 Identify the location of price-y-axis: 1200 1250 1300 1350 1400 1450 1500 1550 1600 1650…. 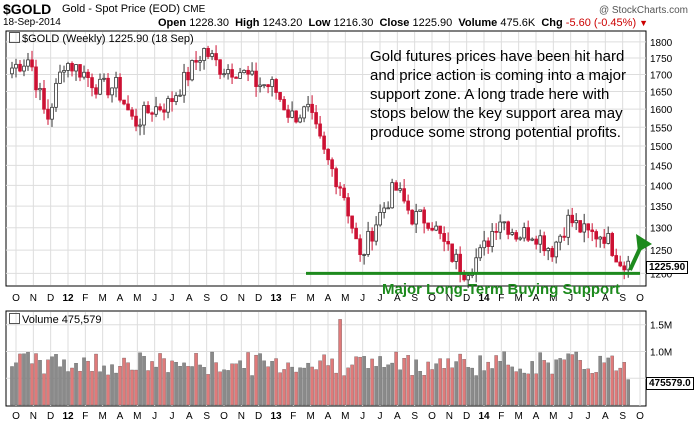
(661, 159).